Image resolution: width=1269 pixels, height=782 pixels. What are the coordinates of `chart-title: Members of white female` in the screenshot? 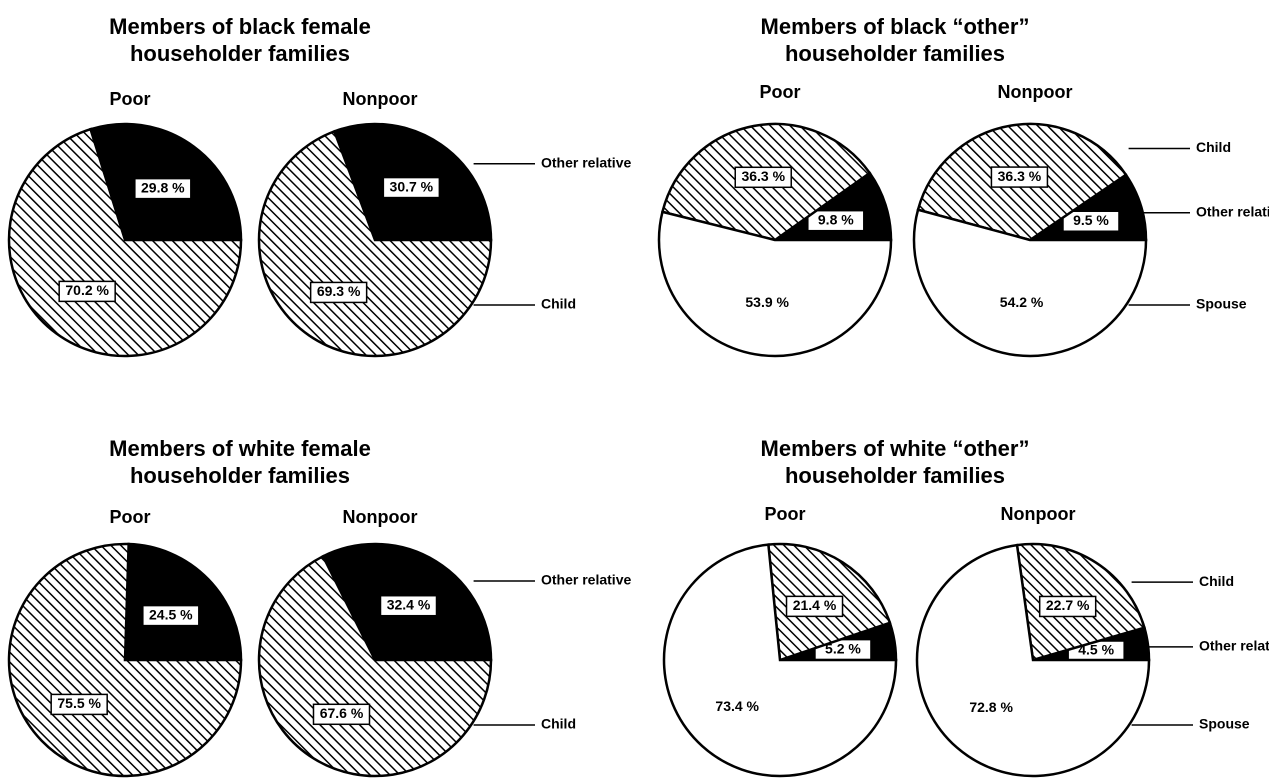 It's located at (240, 448).